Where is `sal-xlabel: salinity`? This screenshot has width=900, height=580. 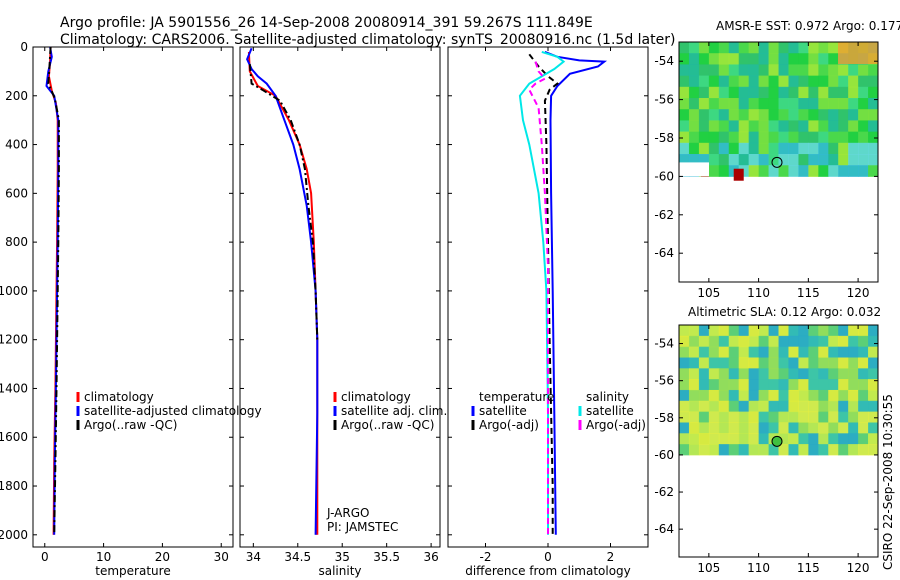 sal-xlabel: salinity is located at coordinates (339, 571).